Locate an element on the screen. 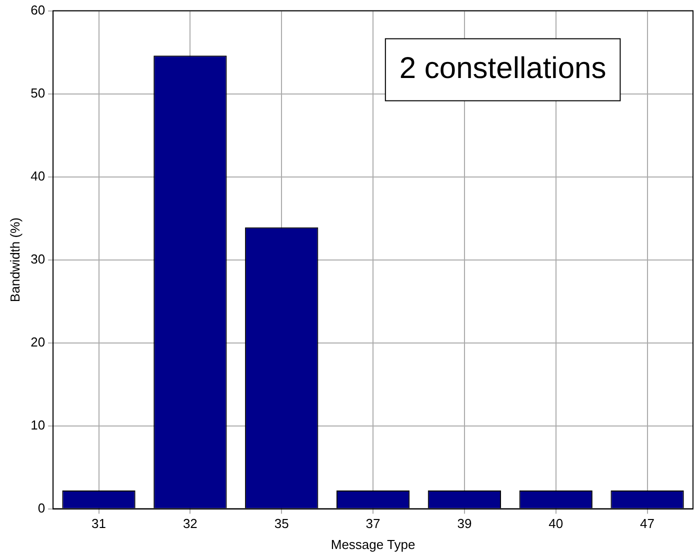  x-tick-label: 37 is located at coordinates (373, 524).